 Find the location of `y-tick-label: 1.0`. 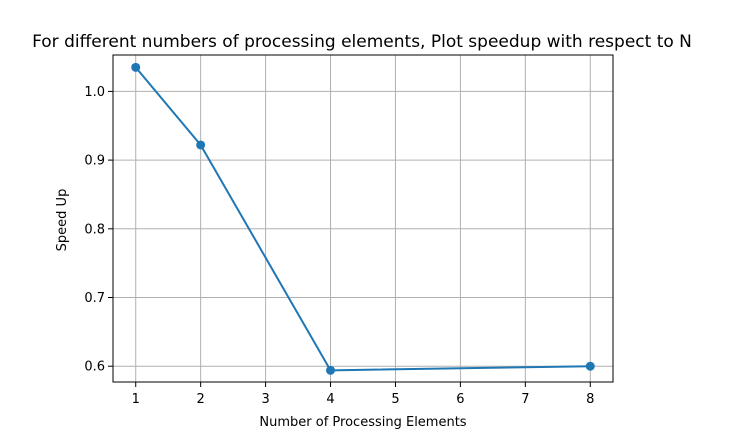

y-tick-label: 1.0 is located at coordinates (94, 92).